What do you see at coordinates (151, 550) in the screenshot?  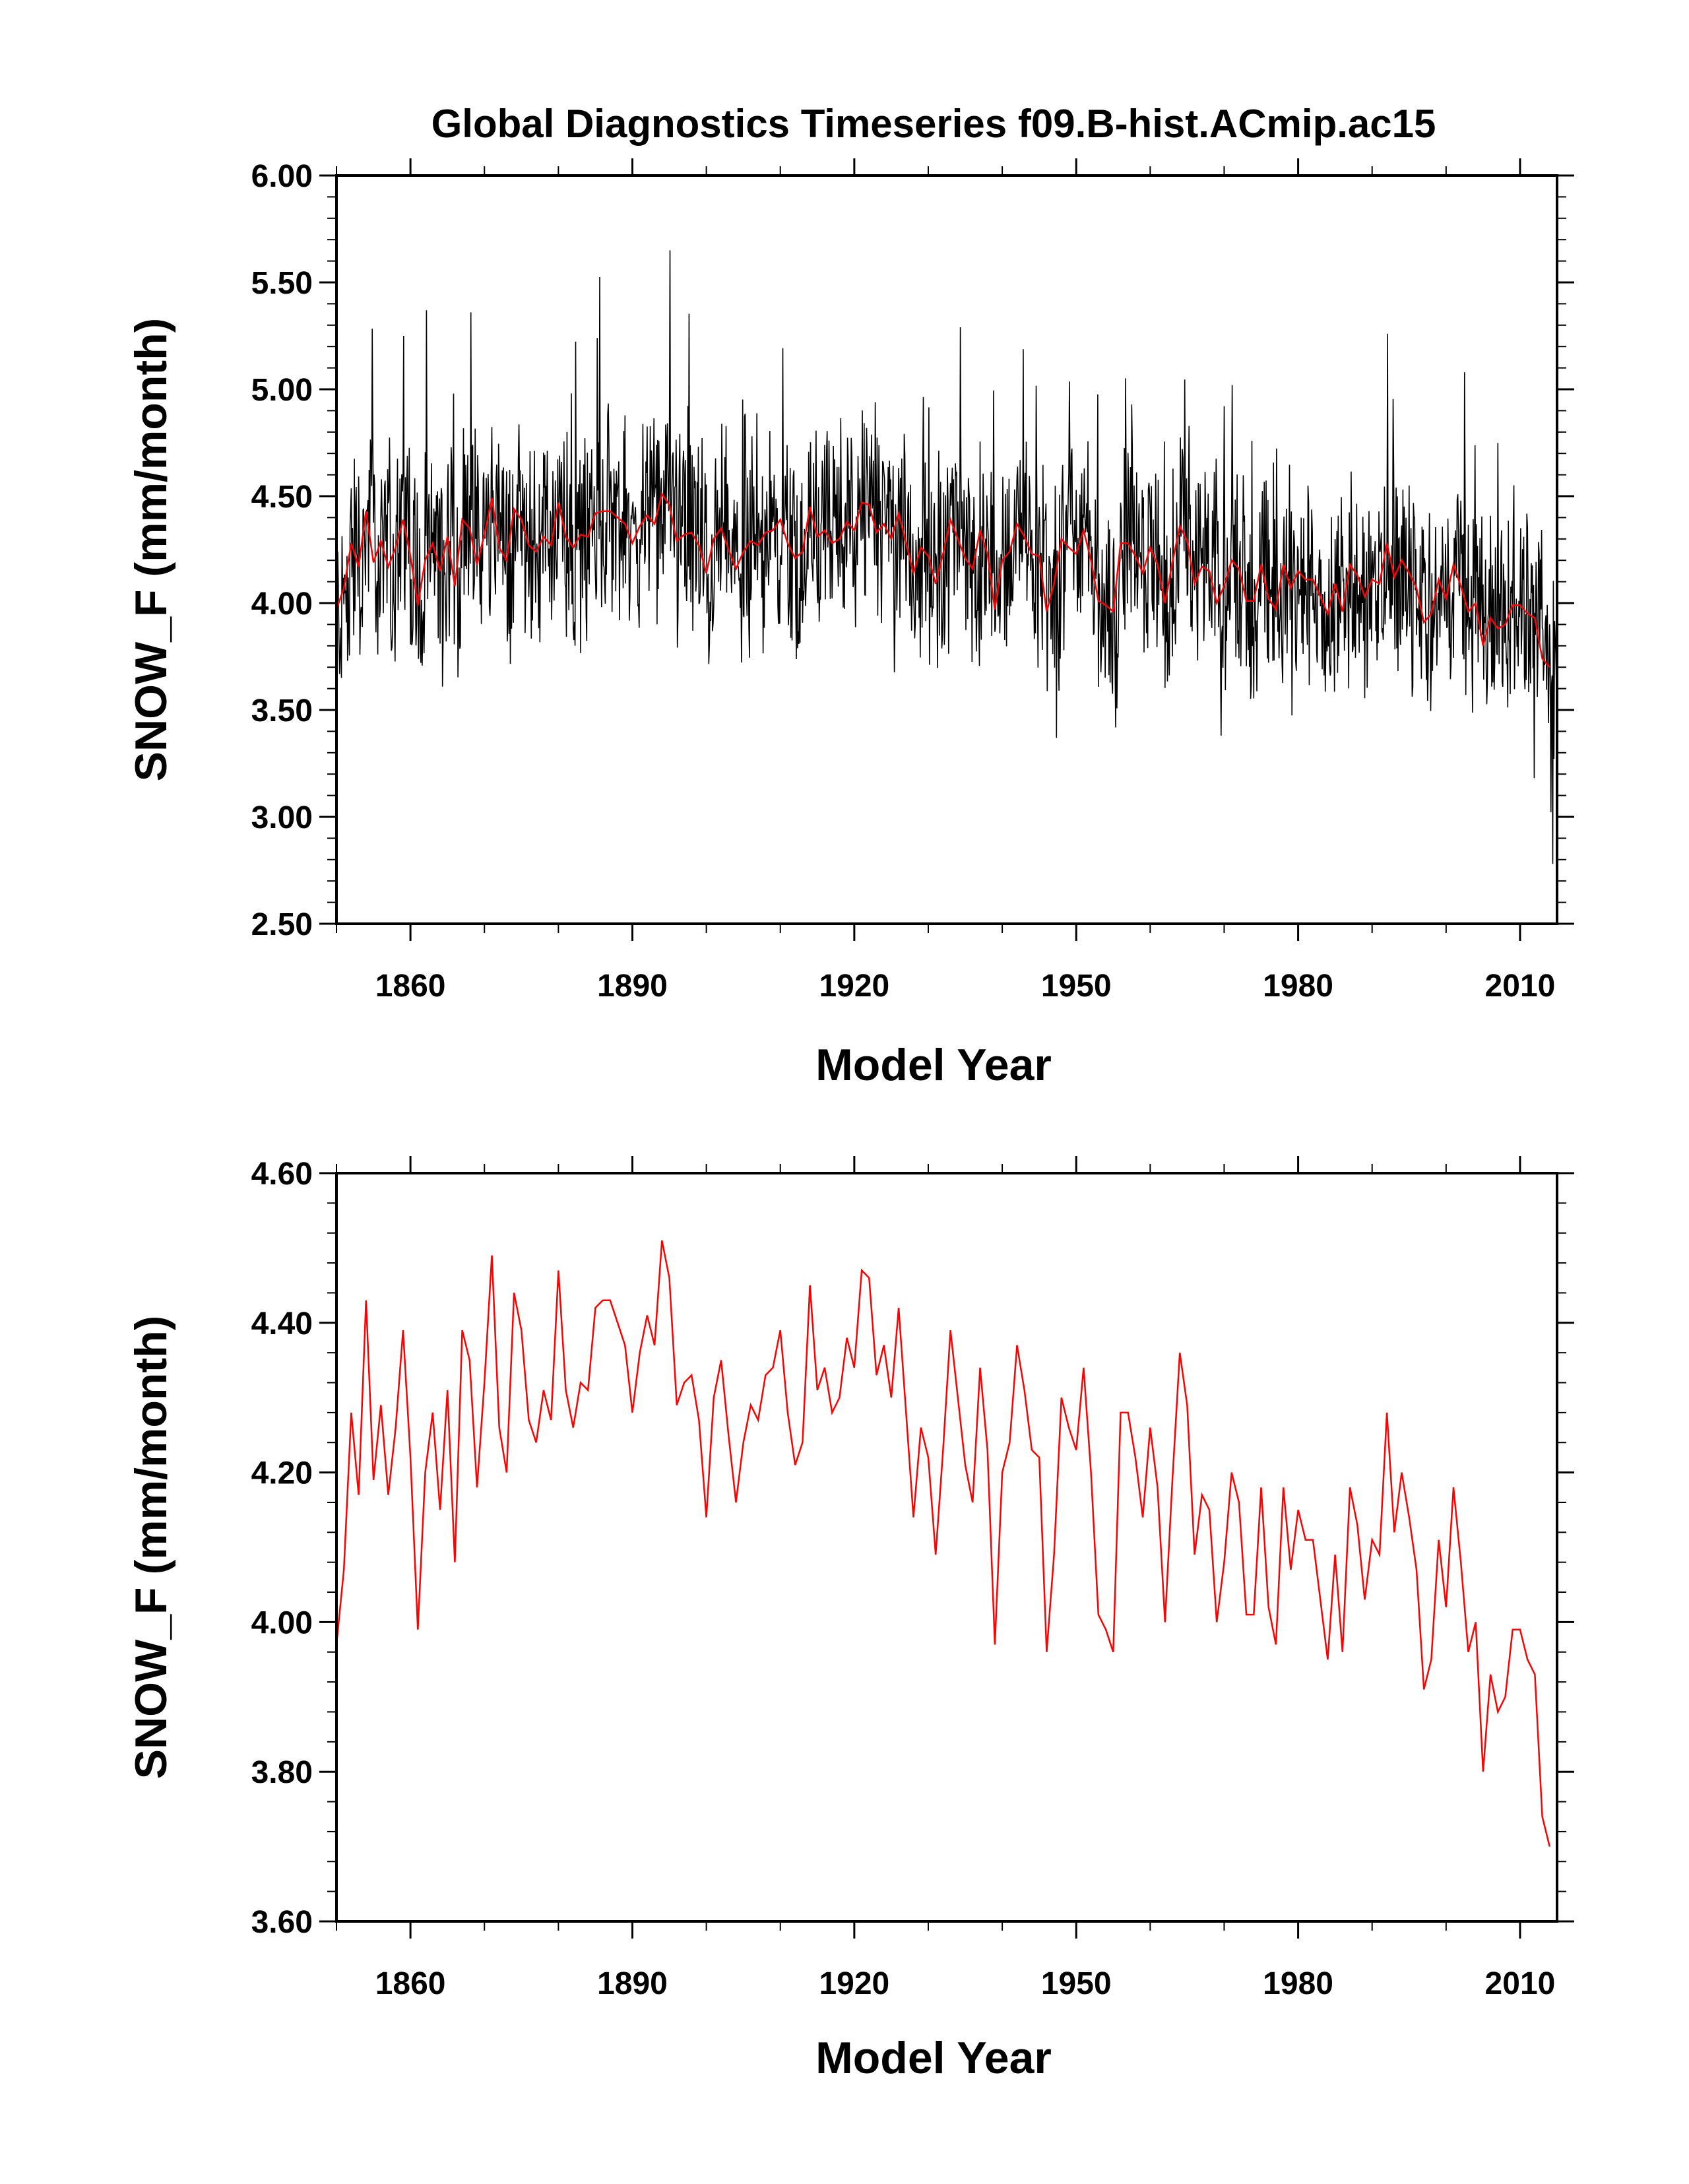 I see `top-chart-ylabel: SNOW_F (mm/month)` at bounding box center [151, 550].